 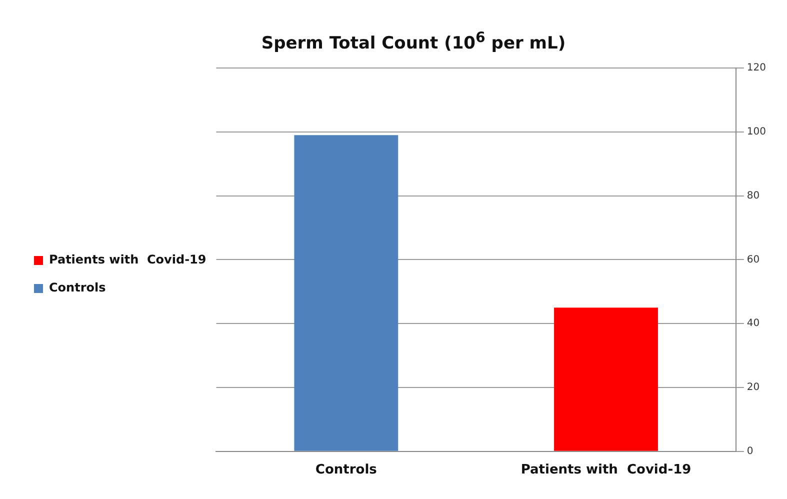 I want to click on legend-label: Controls, so click(x=77, y=287).